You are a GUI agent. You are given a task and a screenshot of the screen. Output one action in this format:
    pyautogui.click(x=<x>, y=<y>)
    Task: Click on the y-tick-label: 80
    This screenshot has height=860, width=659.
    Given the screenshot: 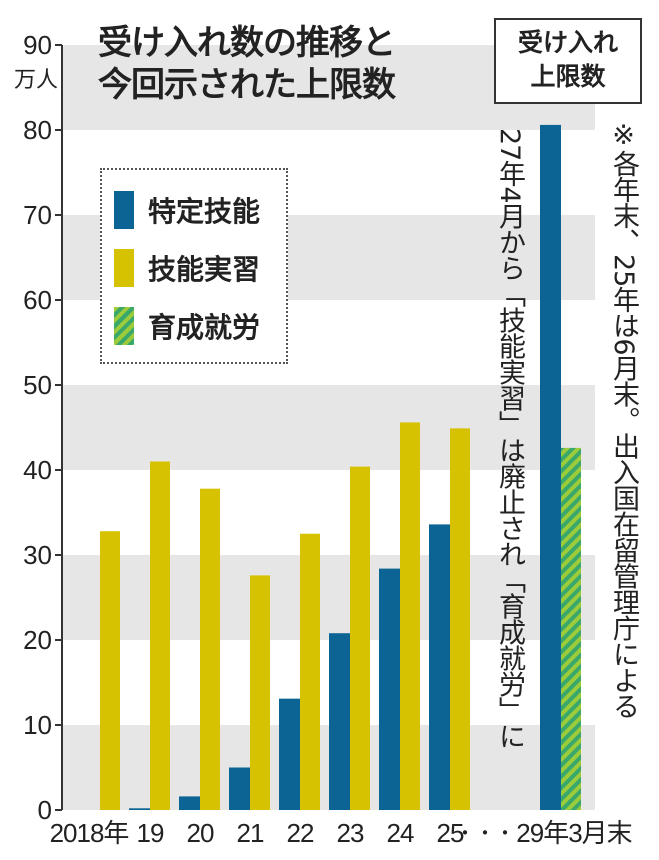 What is the action you would take?
    pyautogui.click(x=37, y=130)
    